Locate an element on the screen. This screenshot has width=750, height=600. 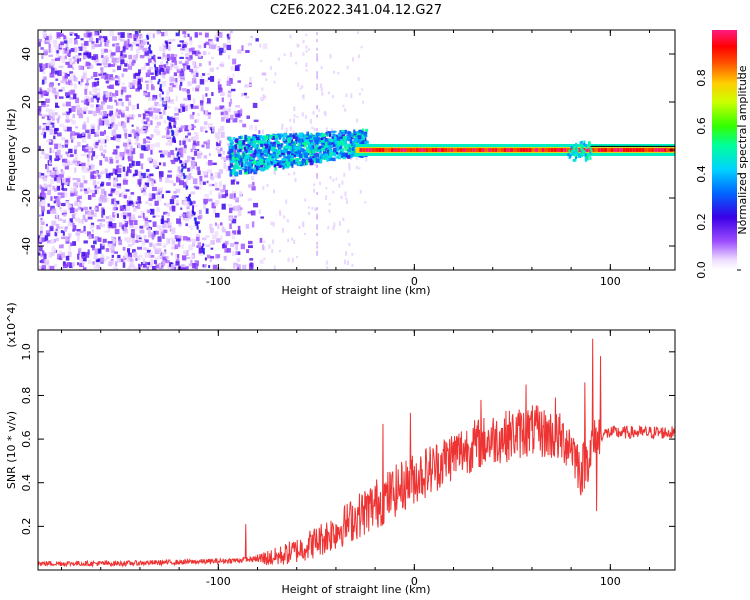
spectrogram-y-tick-label: 0 is located at coordinates (26, 150).